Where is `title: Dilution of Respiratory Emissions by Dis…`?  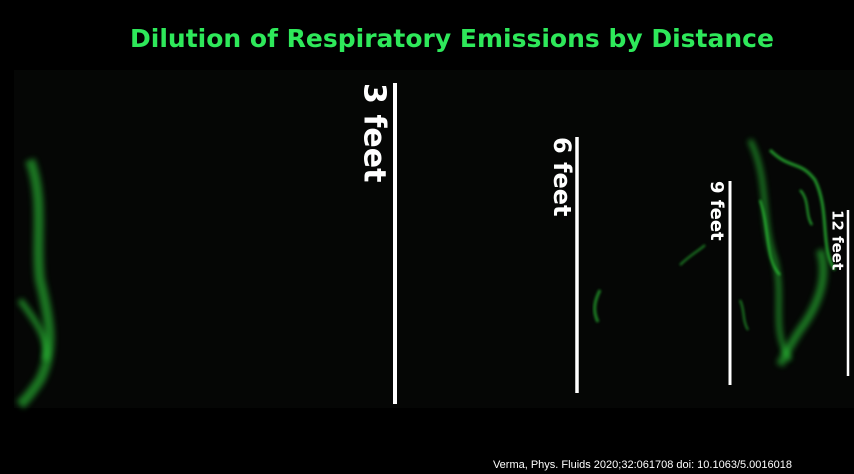 title: Dilution of Respiratory Emissions by Dis… is located at coordinates (452, 38).